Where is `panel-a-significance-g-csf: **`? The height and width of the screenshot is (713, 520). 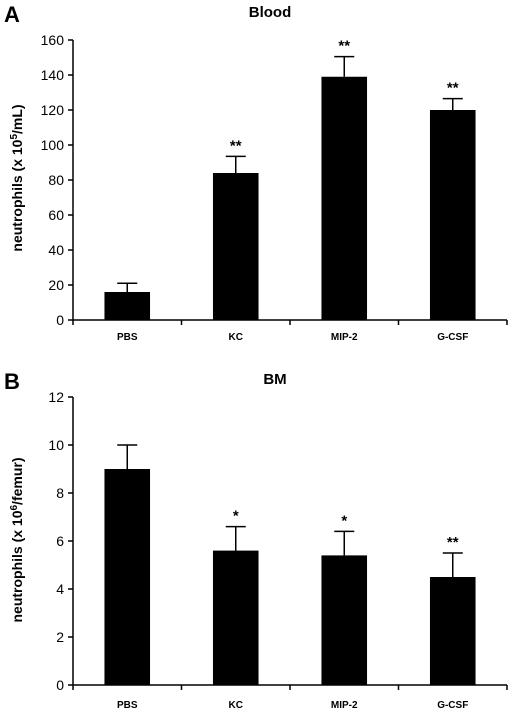 panel-a-significance-g-csf: ** is located at coordinates (453, 88).